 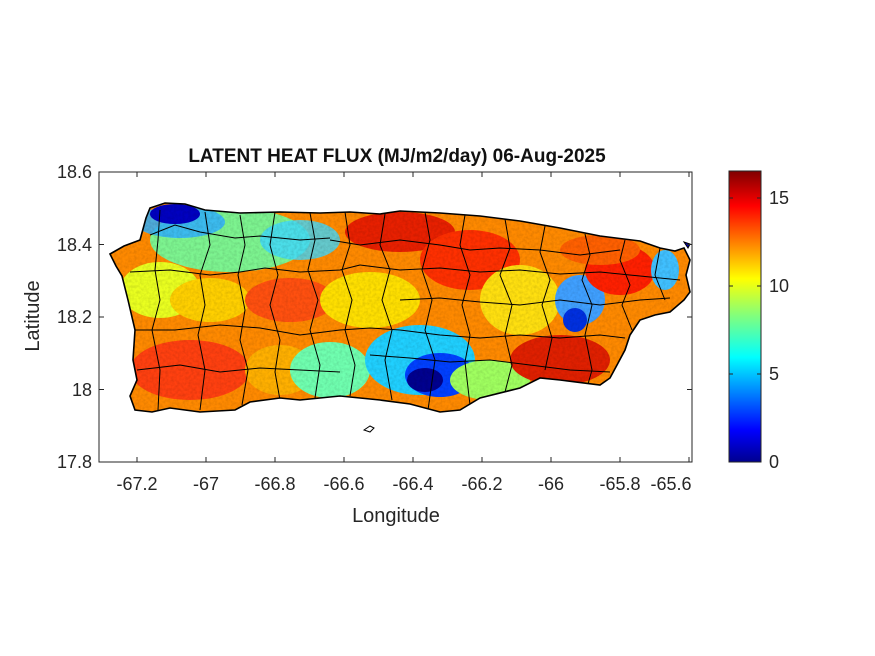 I want to click on x-tick-label: -66.6, so click(x=343, y=484).